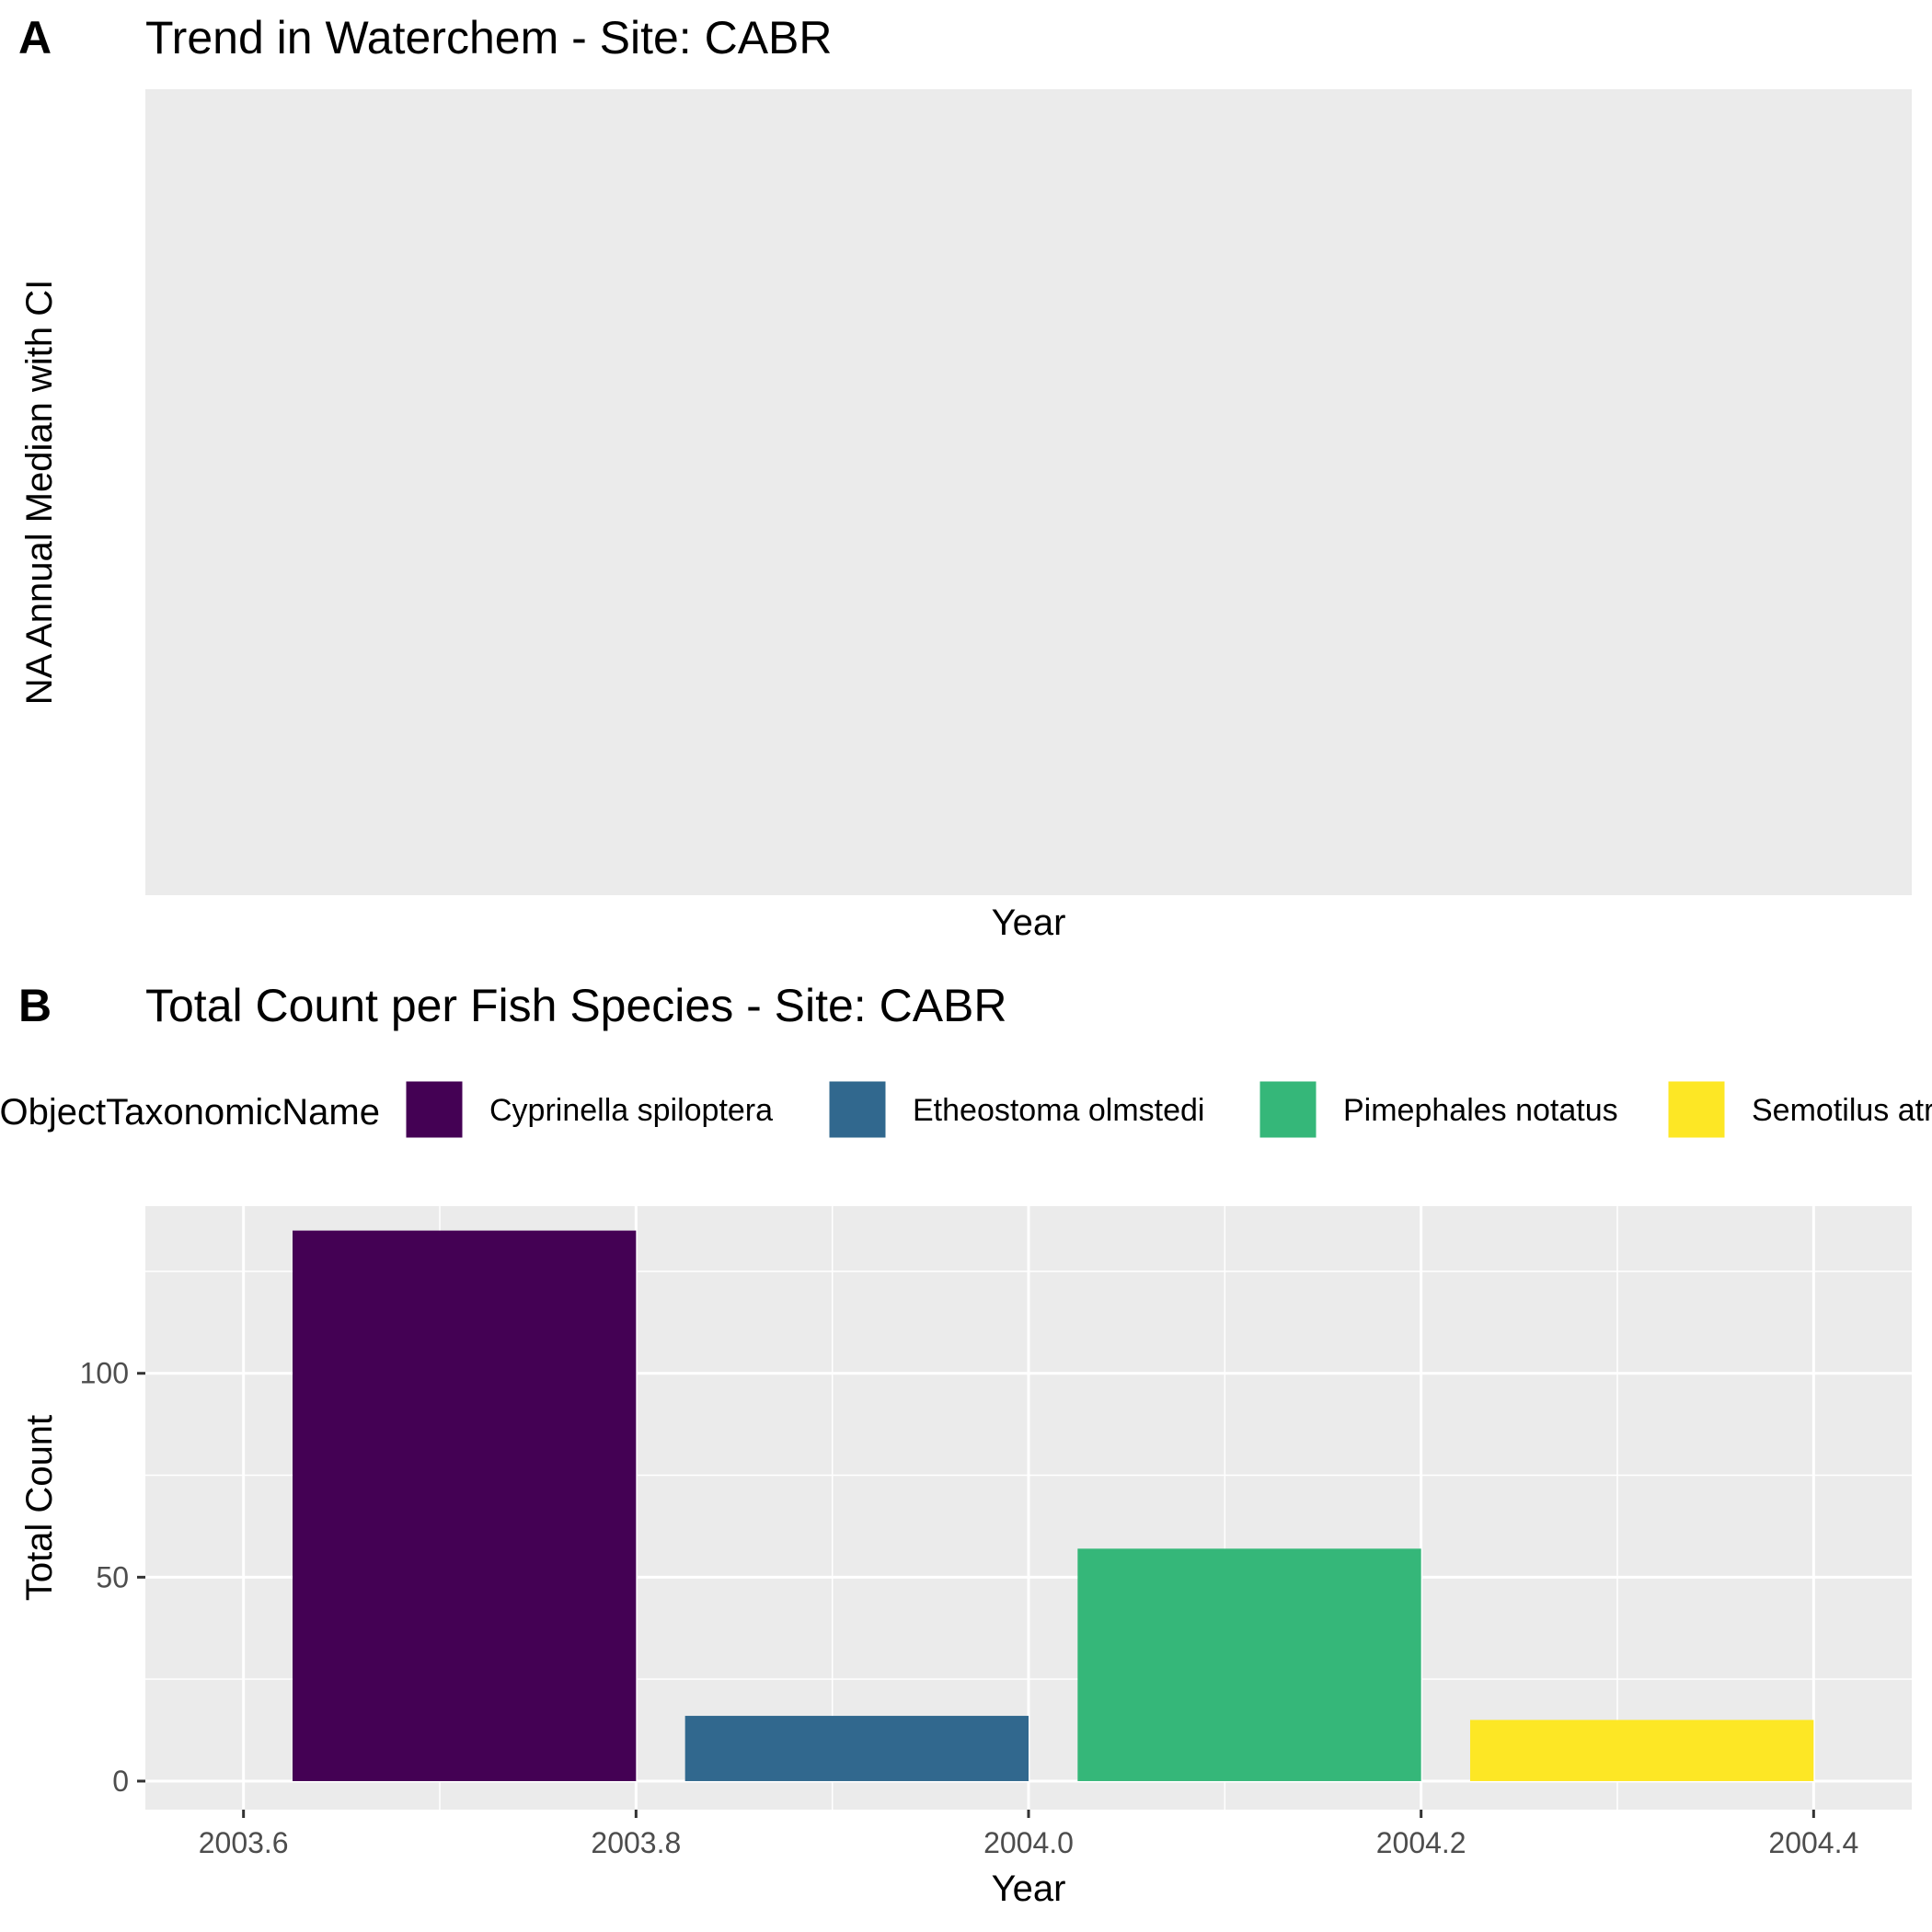 The image size is (1932, 1932). What do you see at coordinates (636, 1842) in the screenshot?
I see `x-tick-label: 2003.8` at bounding box center [636, 1842].